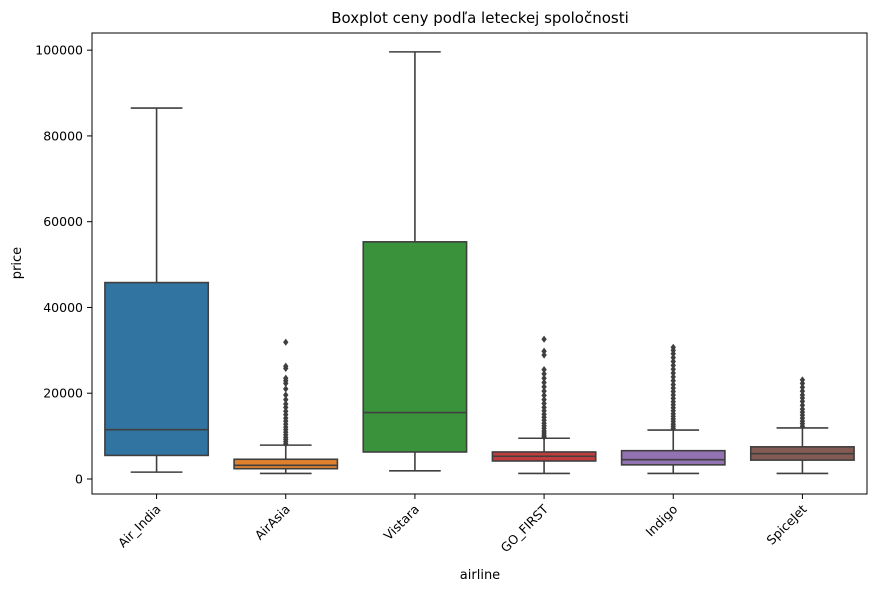 The image size is (876, 591). I want to click on y-tick-label: 60000, so click(63, 221).